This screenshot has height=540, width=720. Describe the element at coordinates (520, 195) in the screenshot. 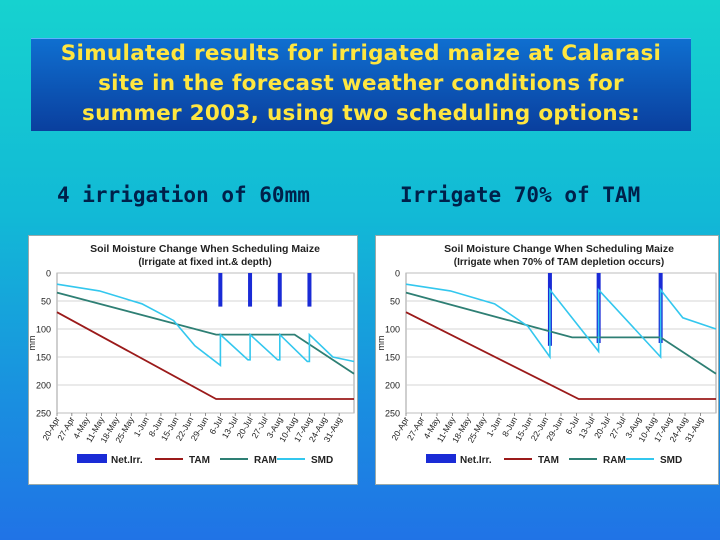

I see `option-right-label: Irrigate 70% of TAM` at that location.